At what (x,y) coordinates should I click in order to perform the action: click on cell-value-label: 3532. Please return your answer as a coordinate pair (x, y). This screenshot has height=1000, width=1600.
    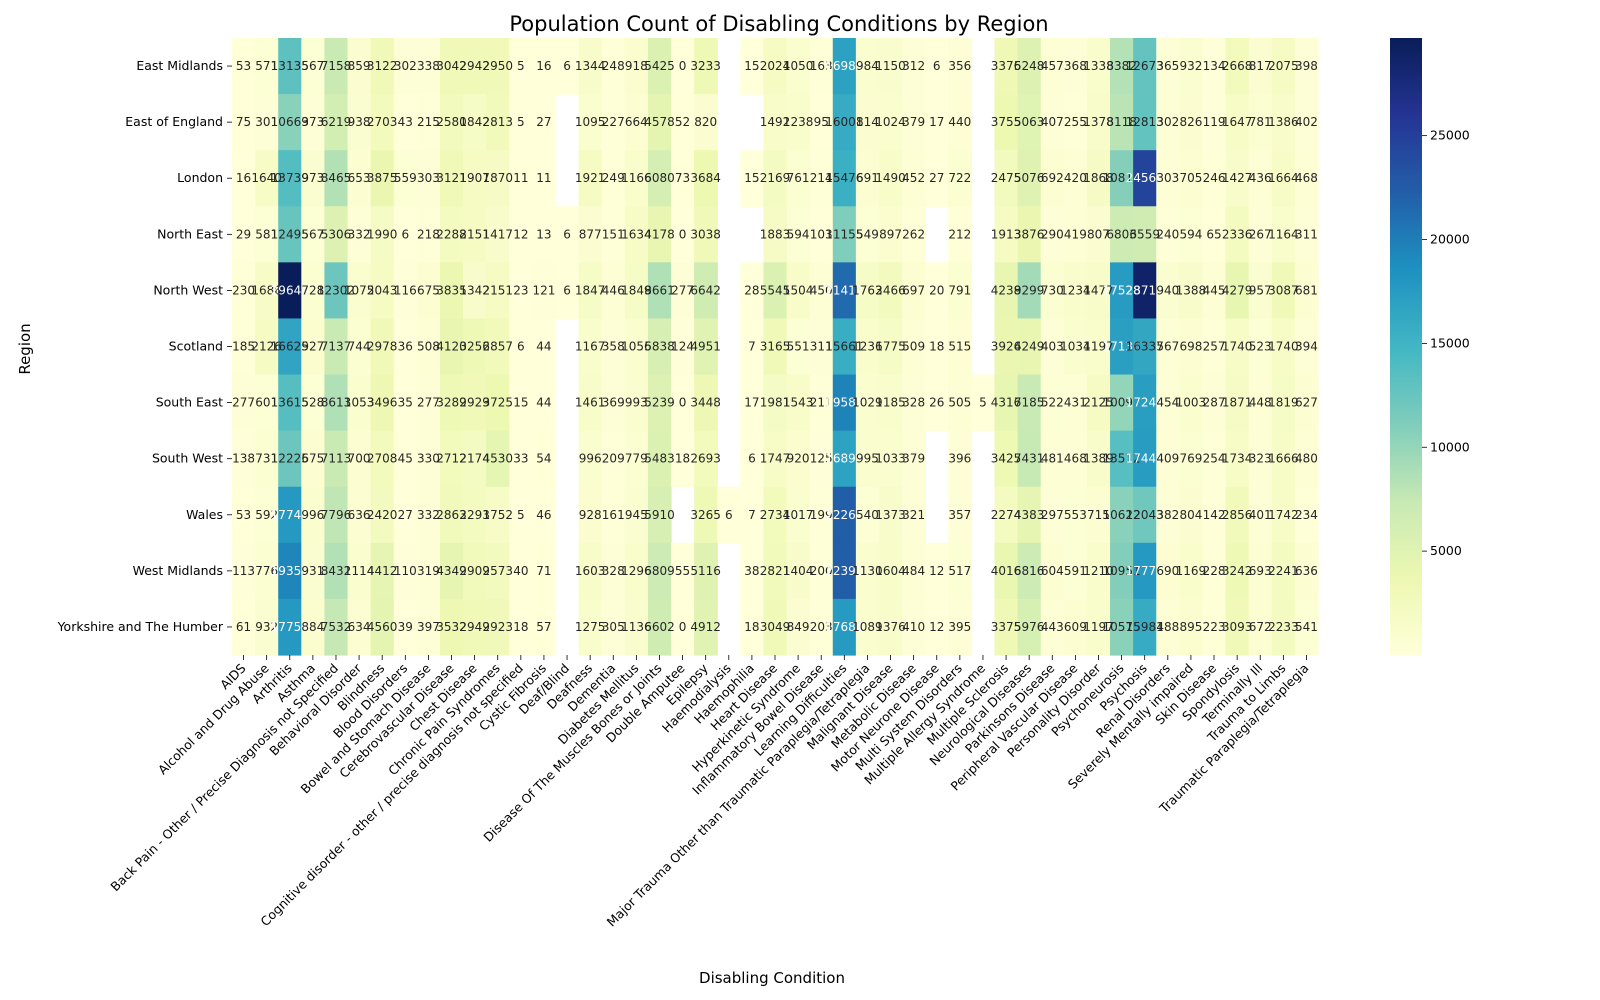
    Looking at the image, I should click on (451, 627).